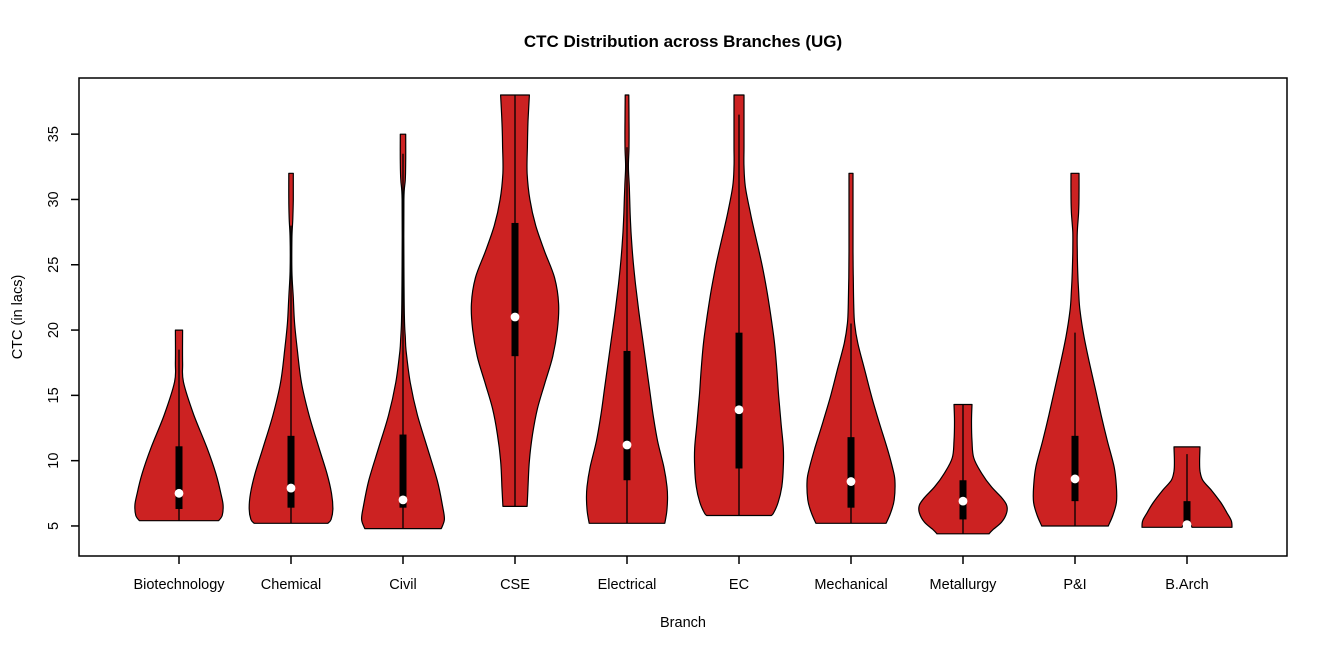  Describe the element at coordinates (739, 410) in the screenshot. I see `median-dot-ec` at that location.